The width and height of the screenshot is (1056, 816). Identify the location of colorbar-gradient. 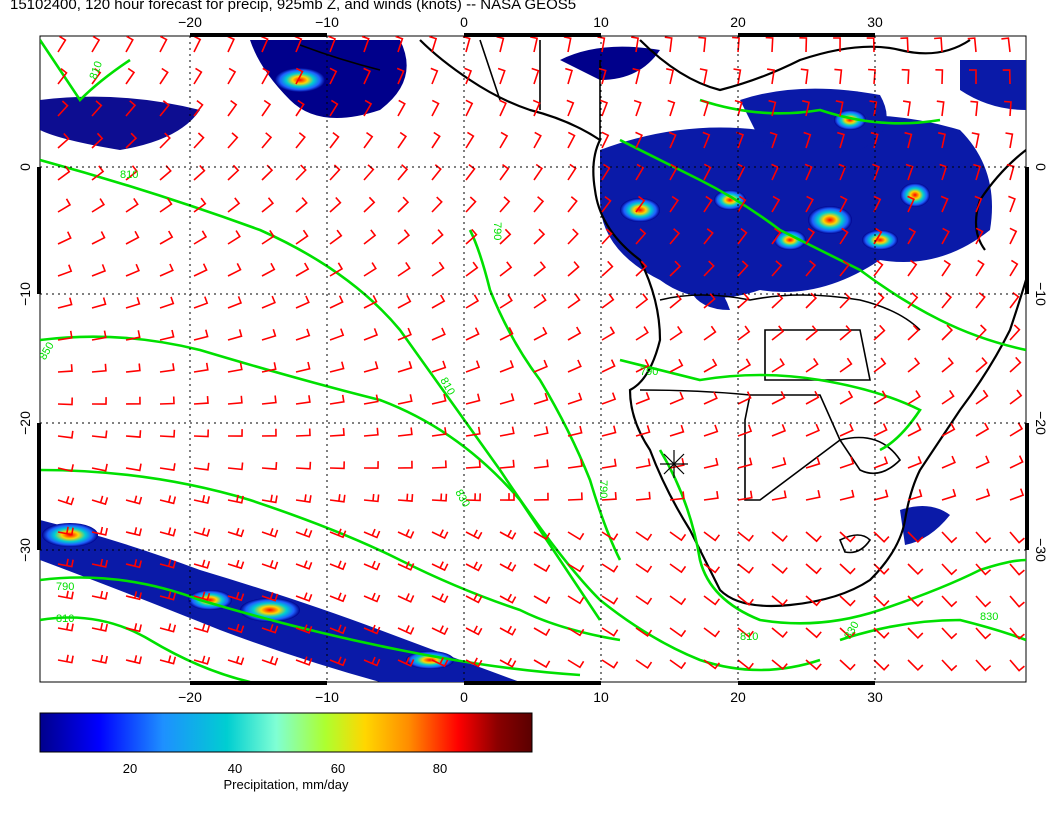
(286, 732).